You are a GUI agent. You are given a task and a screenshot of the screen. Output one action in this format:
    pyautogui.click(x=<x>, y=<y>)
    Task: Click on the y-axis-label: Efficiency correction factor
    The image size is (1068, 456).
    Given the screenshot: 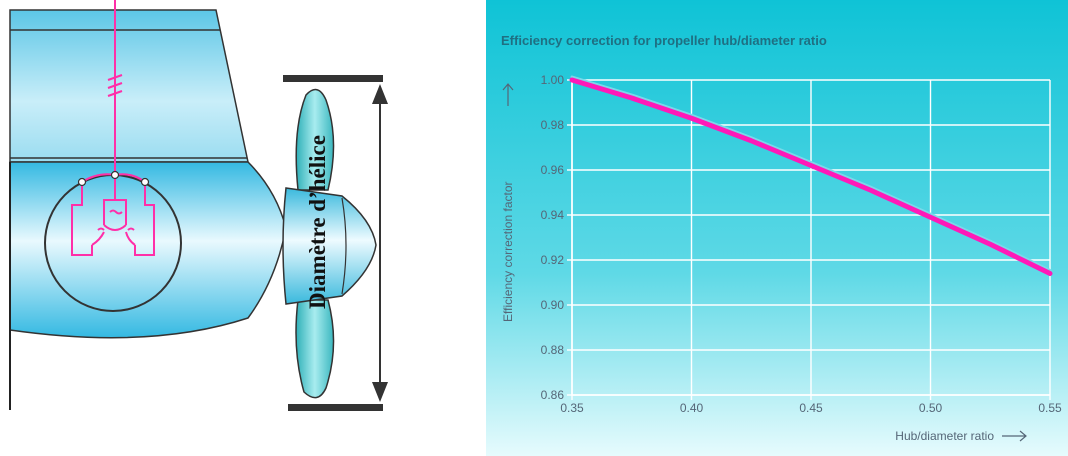 What is the action you would take?
    pyautogui.click(x=508, y=251)
    